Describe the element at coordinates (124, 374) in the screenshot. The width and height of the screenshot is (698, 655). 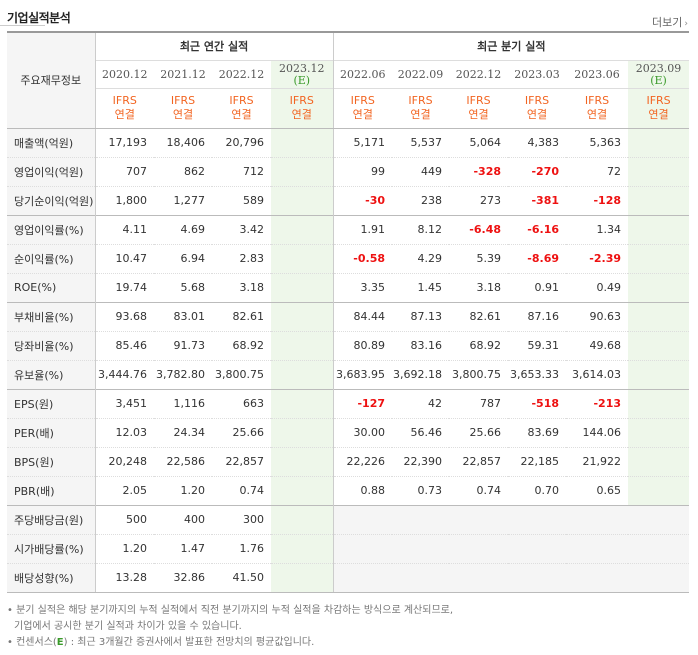
I see `annual-value: 3,444.76` at that location.